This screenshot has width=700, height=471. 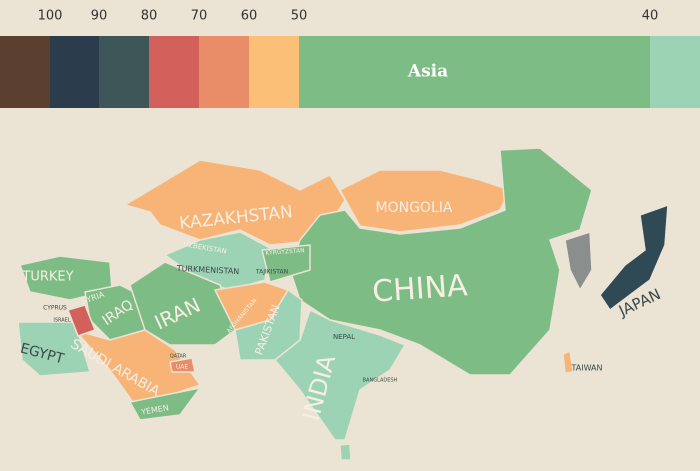 What do you see at coordinates (420, 289) in the screenshot?
I see `country-label: CHINA` at bounding box center [420, 289].